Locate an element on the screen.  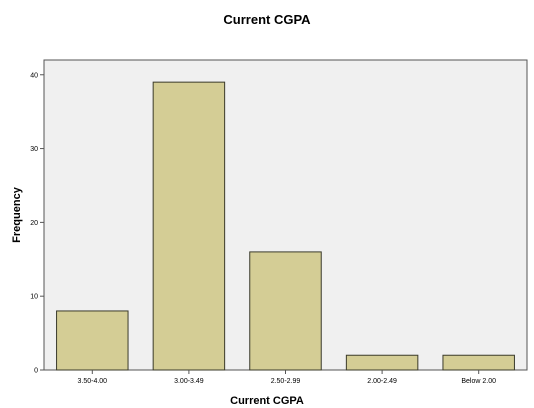
x-tick-label: 2.50-2.99 is located at coordinates (286, 381).